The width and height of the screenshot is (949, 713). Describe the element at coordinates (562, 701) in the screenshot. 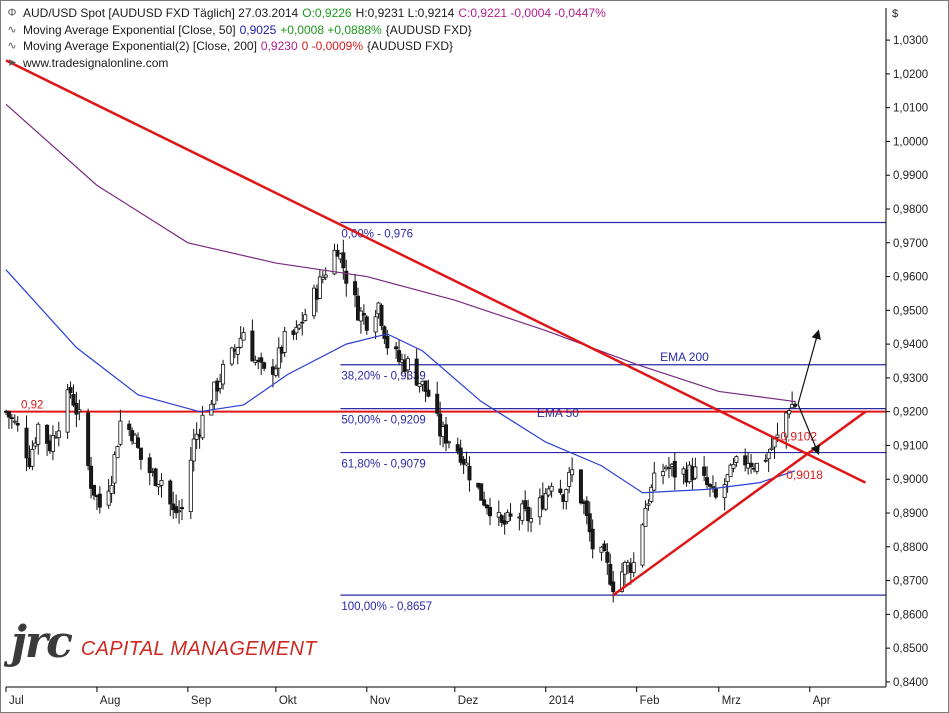

I see `x-tick-label: 2014` at that location.